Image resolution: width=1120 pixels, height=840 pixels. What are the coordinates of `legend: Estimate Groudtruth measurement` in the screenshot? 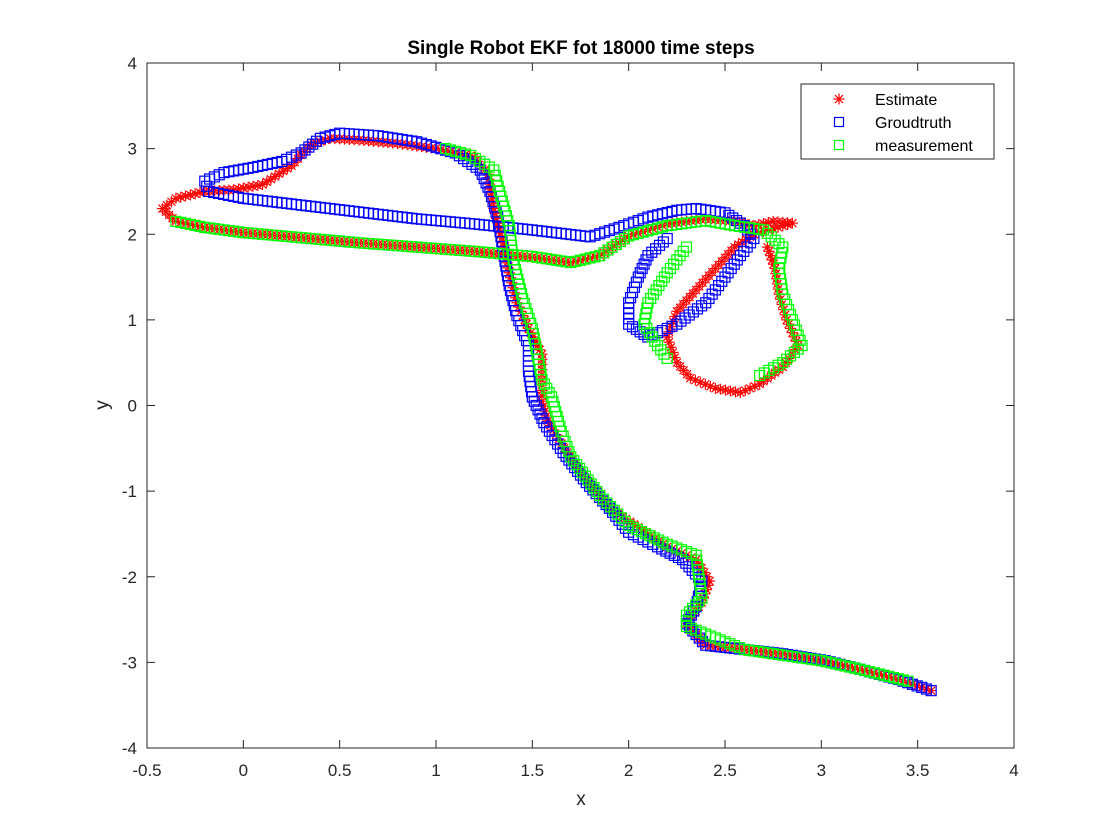 It's located at (897, 121).